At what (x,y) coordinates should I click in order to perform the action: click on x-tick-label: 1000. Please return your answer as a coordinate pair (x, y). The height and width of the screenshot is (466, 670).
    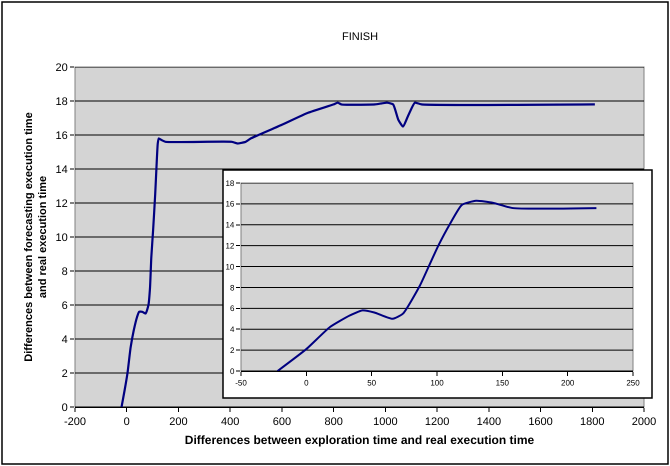
    Looking at the image, I should click on (385, 422).